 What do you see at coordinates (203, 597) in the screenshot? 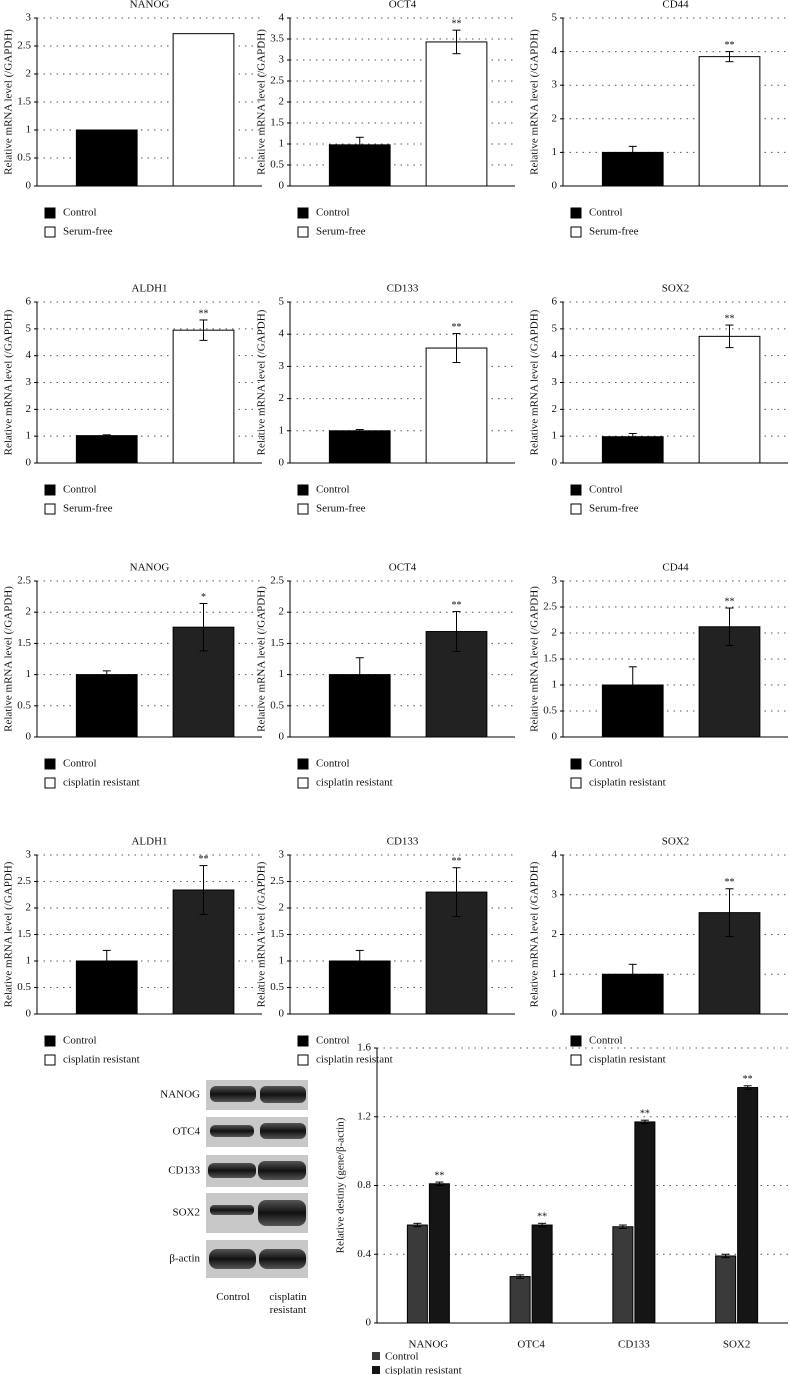
I see `significance-label: *` at bounding box center [203, 597].